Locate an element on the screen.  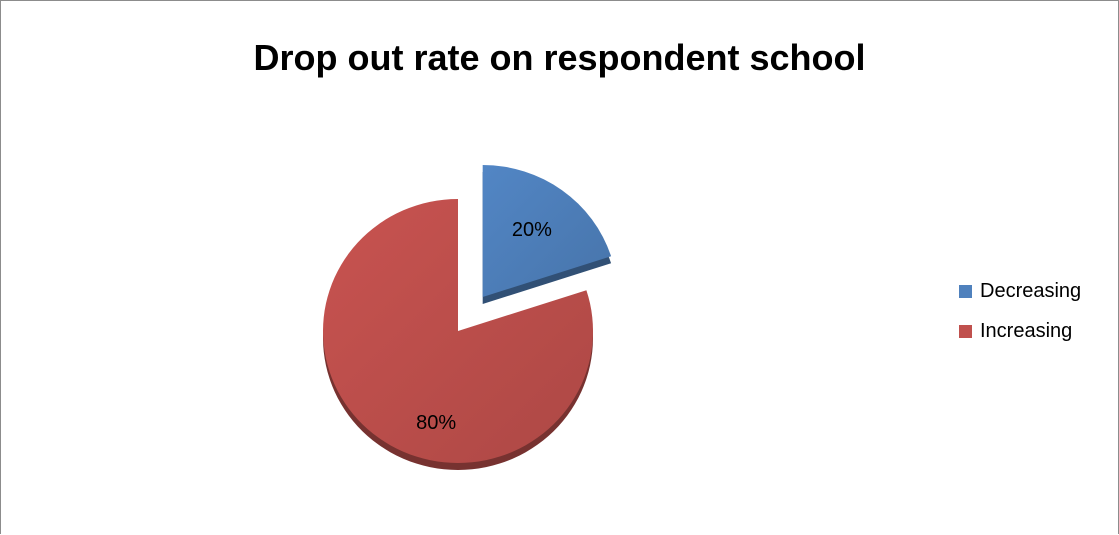
pie-slice-decreasing is located at coordinates (547, 231).